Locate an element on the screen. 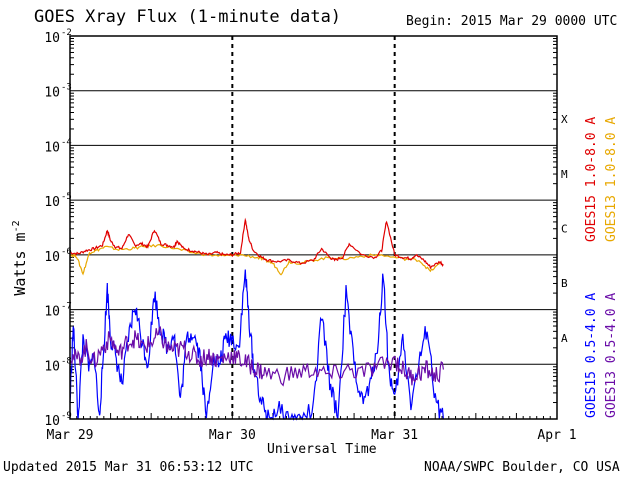 Image resolution: width=640 pixels, height=480 pixels. legend-goes15-short: GOES15 0.5-4.0 A is located at coordinates (591, 355).